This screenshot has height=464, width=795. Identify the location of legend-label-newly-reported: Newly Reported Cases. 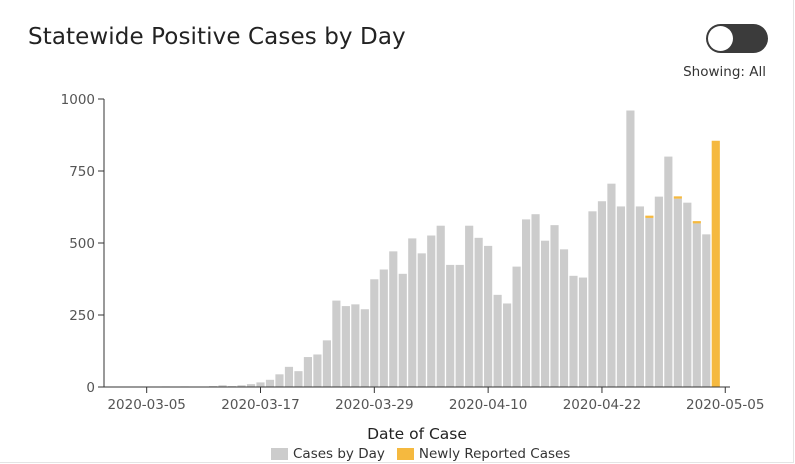
(494, 454).